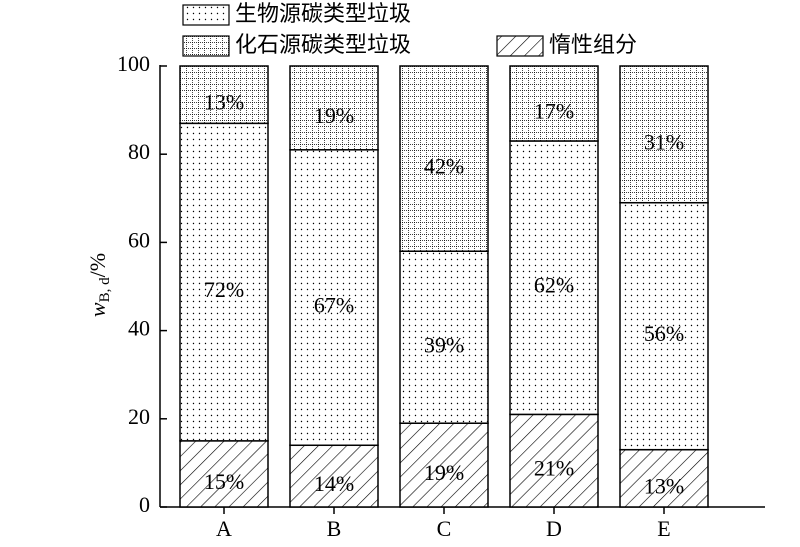 This screenshot has height=547, width=800. I want to click on x-tick-label: B, so click(334, 528).